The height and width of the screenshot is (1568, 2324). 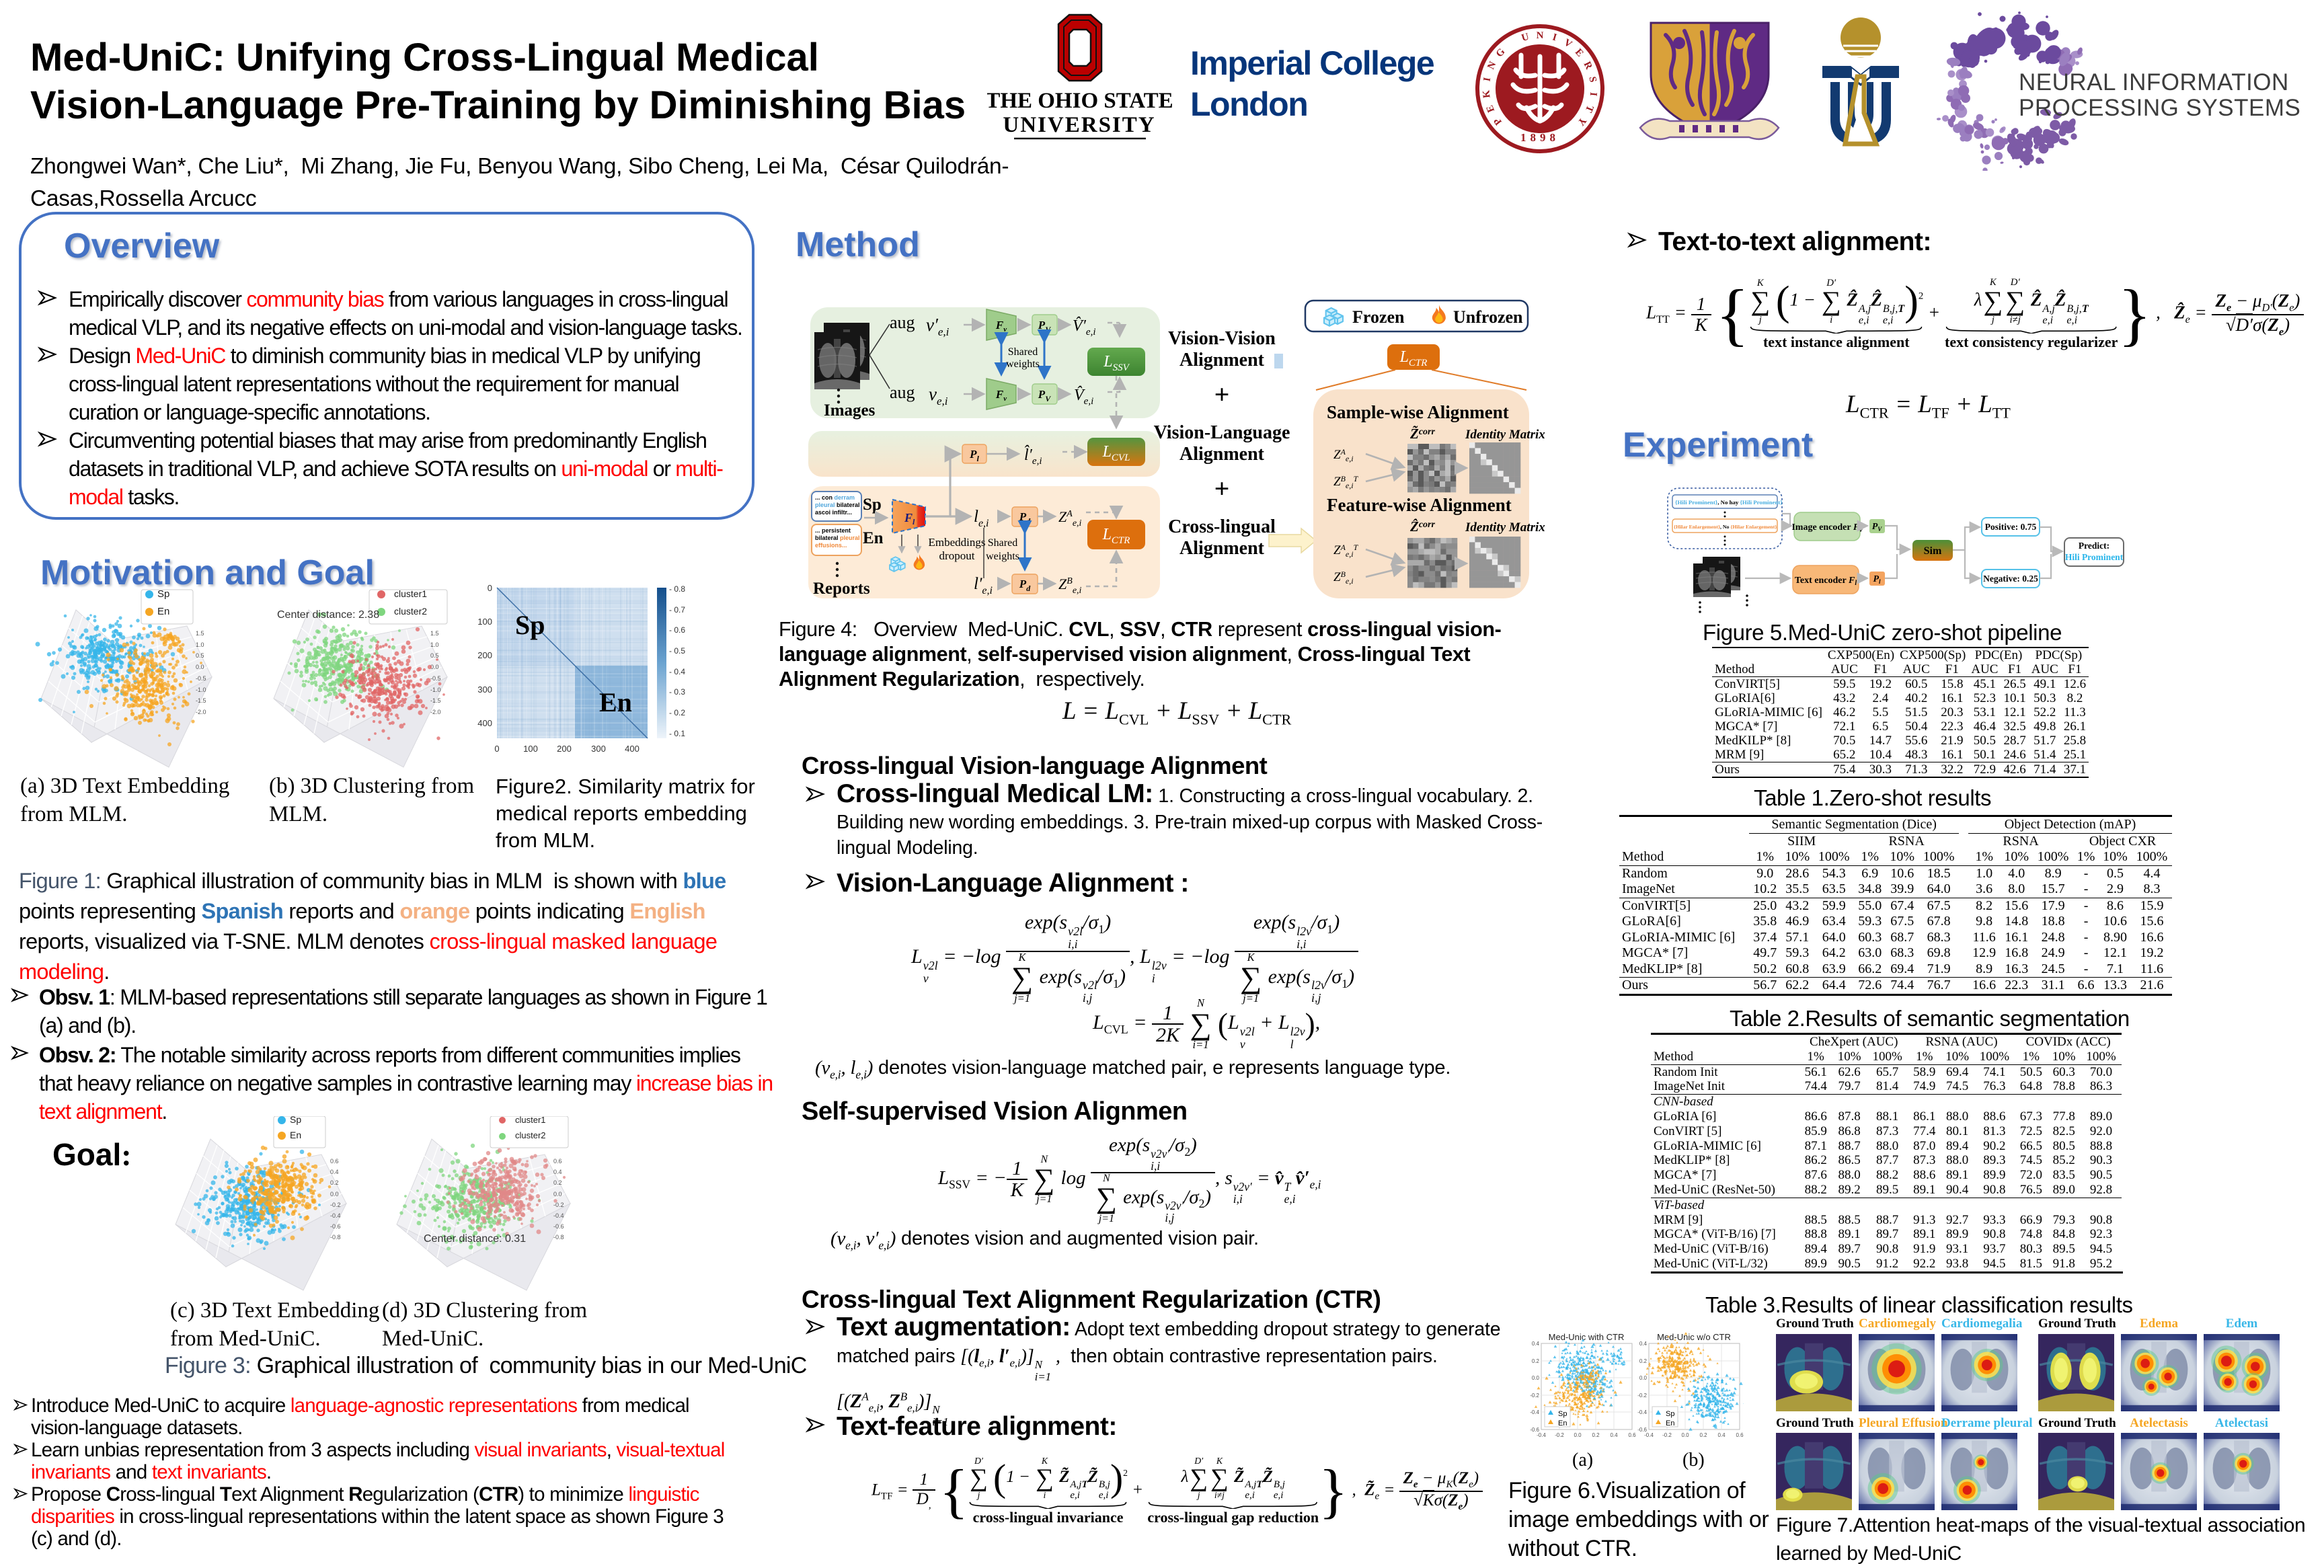 What do you see at coordinates (677, 692) in the screenshot?
I see `svg-text: - 0.3` at bounding box center [677, 692].